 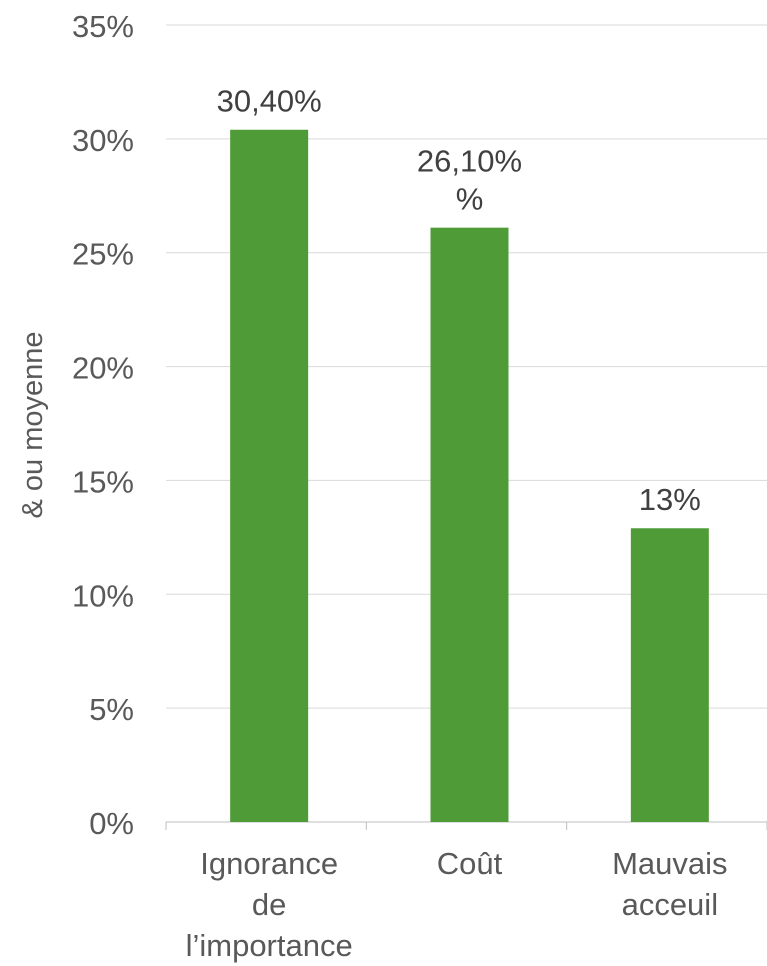 I want to click on data-label: 26,10%%, so click(x=469, y=180).